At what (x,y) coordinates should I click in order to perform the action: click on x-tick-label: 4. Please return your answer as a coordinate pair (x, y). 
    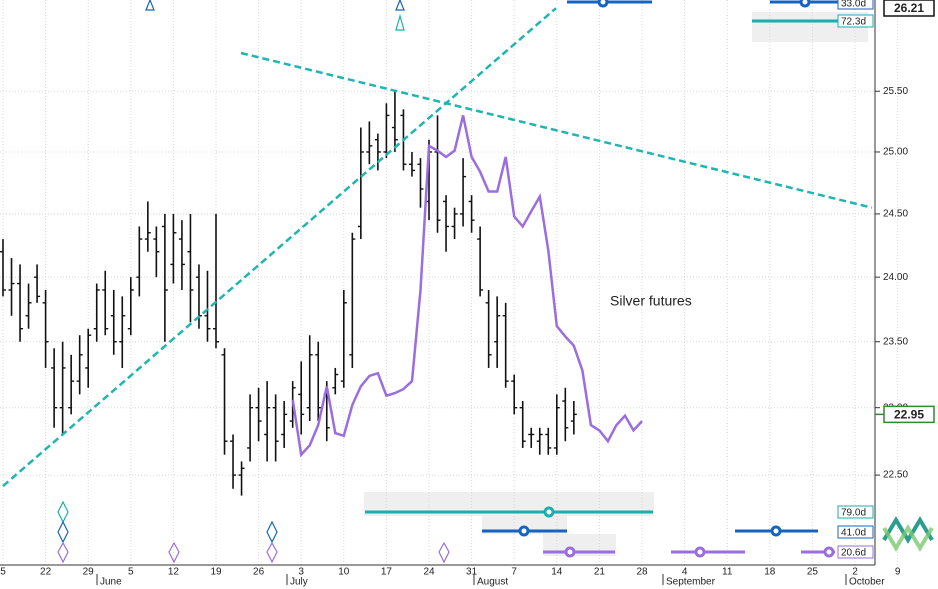
    Looking at the image, I should click on (685, 572).